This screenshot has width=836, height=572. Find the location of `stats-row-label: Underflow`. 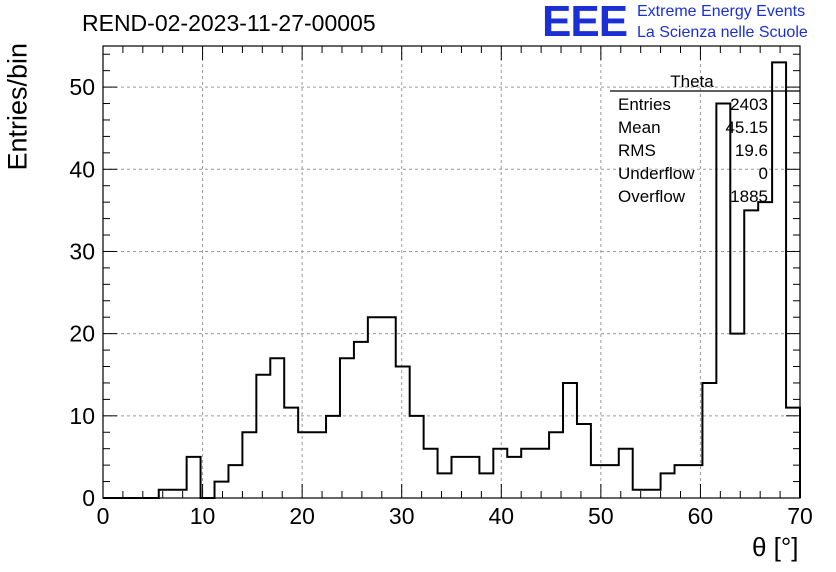

stats-row-label: Underflow is located at coordinates (656, 173).